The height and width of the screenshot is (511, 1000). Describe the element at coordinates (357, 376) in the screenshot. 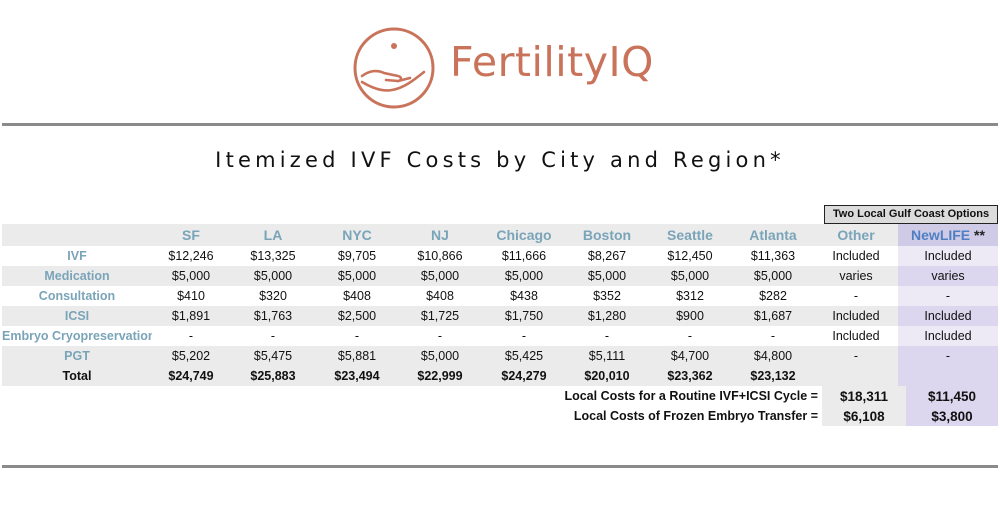

I see `table-cell: $23,494` at that location.